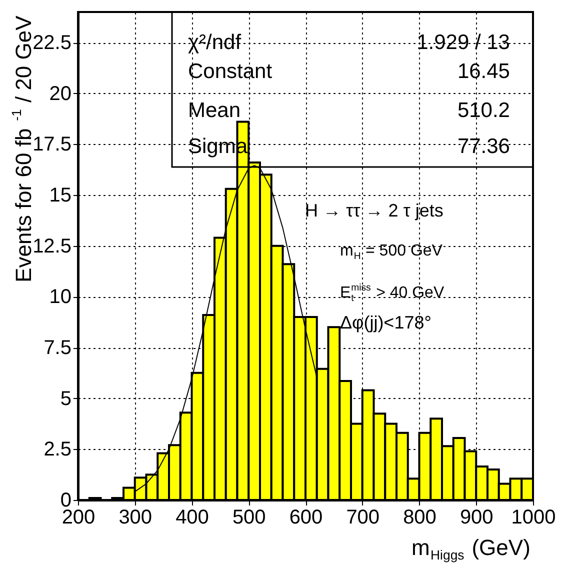 The image size is (566, 567). I want to click on x-tick-label: 300, so click(135, 517).